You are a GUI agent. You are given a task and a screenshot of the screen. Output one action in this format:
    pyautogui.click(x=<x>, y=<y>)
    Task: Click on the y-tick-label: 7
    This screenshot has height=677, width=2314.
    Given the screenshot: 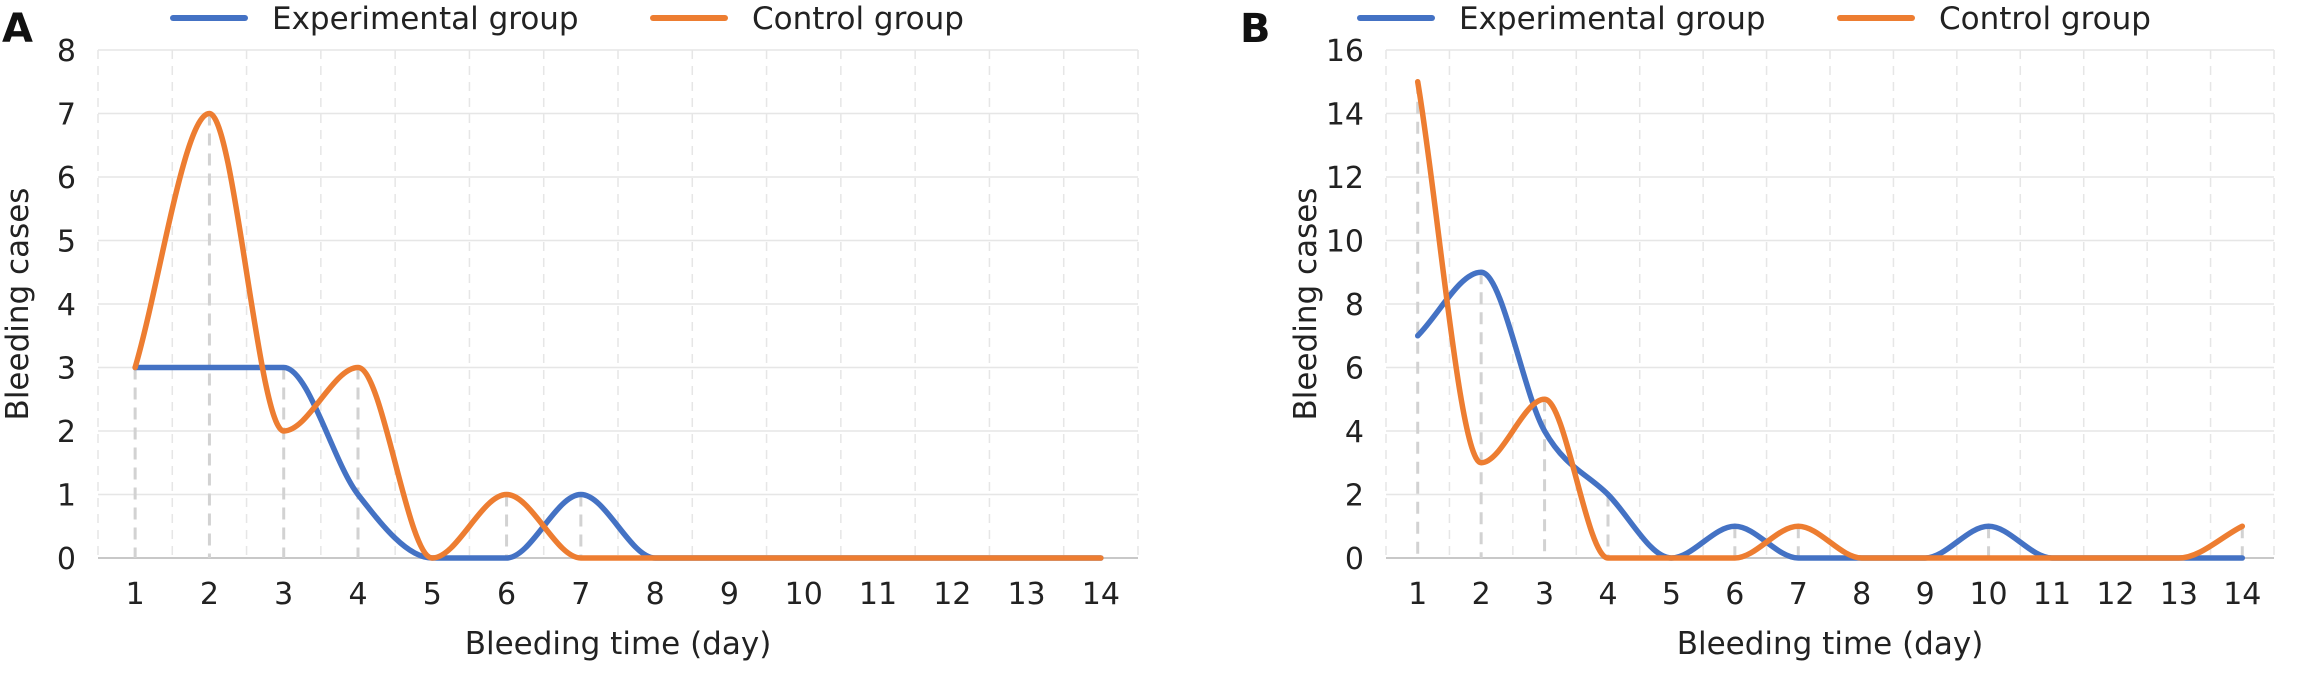 What is the action you would take?
    pyautogui.click(x=66, y=115)
    